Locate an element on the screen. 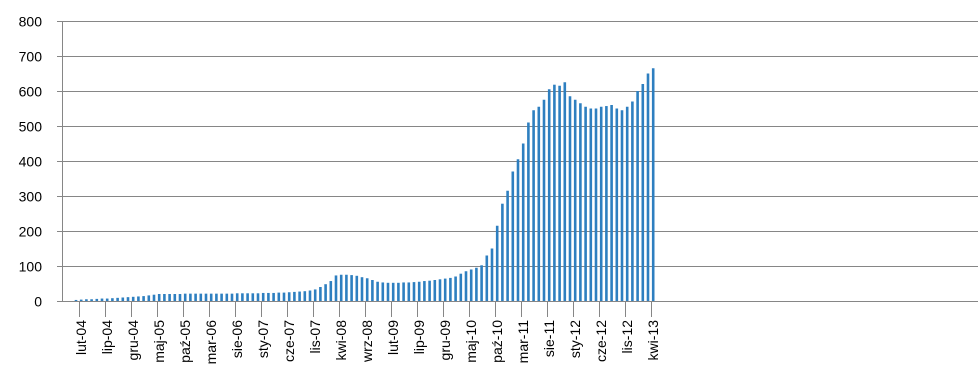 The height and width of the screenshot is (388, 978). bar-paź-12 is located at coordinates (622, 205).